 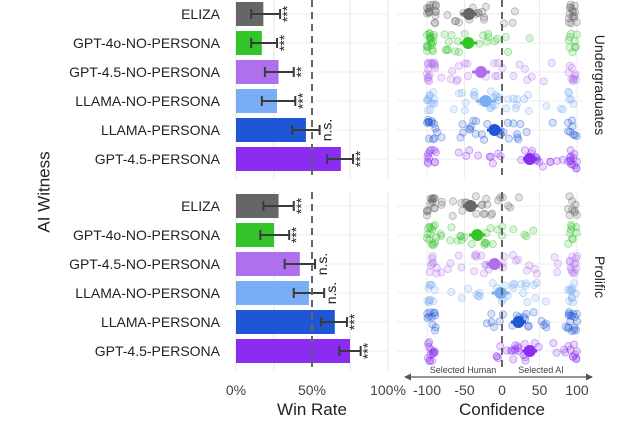 What do you see at coordinates (161, 130) in the screenshot?
I see `category-label-llama-persona: LLAMA-PERSONA` at bounding box center [161, 130].